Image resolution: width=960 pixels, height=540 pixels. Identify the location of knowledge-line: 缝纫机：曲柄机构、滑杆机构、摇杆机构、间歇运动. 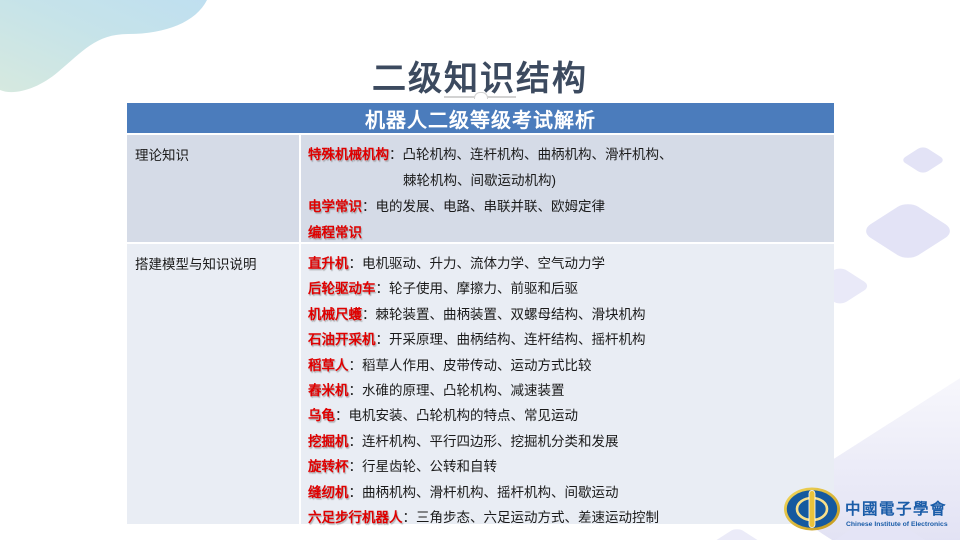
(568, 492).